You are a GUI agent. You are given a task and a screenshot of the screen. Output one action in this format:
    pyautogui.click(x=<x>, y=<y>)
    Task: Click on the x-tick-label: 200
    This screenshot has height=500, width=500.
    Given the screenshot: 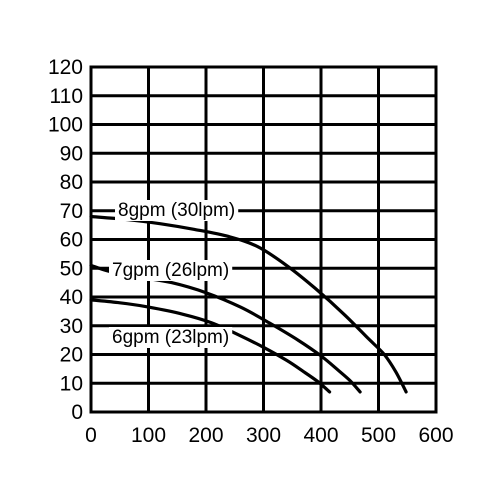 What is the action you would take?
    pyautogui.click(x=205, y=435)
    